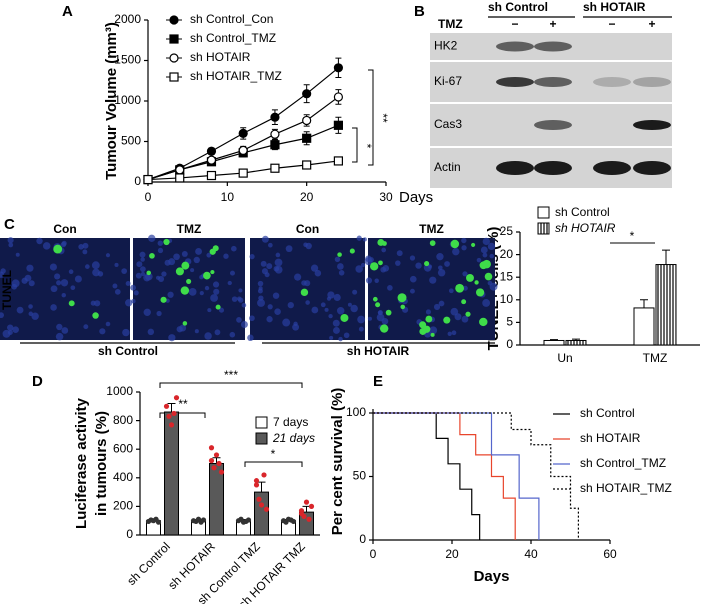 This screenshot has width=709, height=604. What do you see at coordinates (127, 19) in the screenshot?
I see `y-tick-label: 2000` at bounding box center [127, 19].